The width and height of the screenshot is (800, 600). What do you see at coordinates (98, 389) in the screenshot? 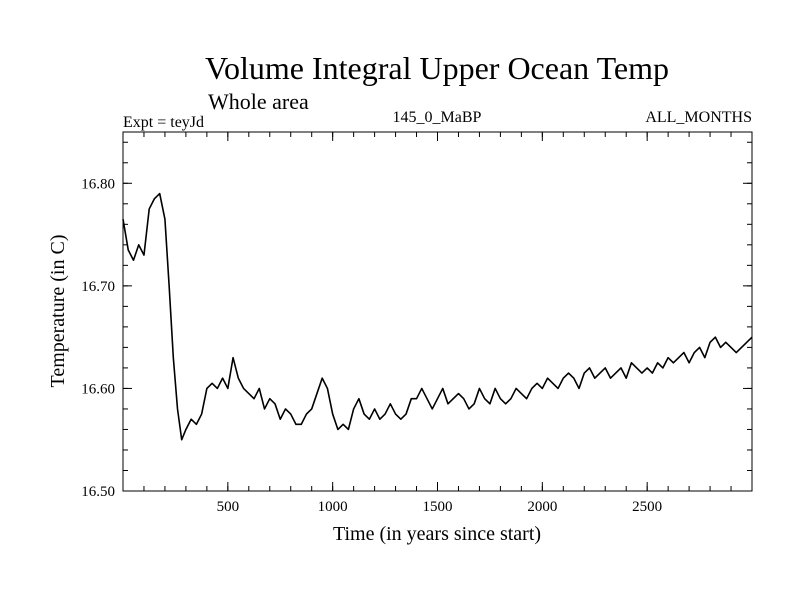
I see `y-tick-label: 16.60` at bounding box center [98, 389].